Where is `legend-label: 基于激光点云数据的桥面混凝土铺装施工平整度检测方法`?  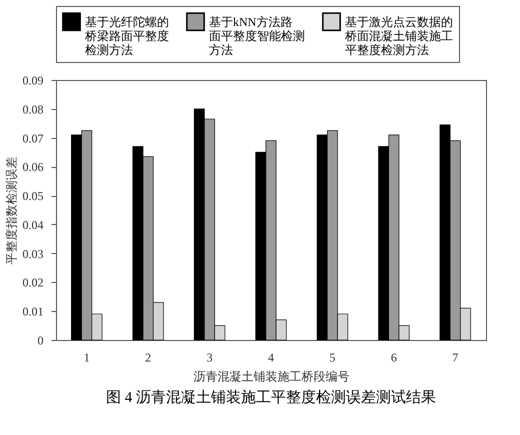
legend-label: 基于激光点云数据的桥面混凝土铺装施工平整度检测方法 is located at coordinates (398, 35).